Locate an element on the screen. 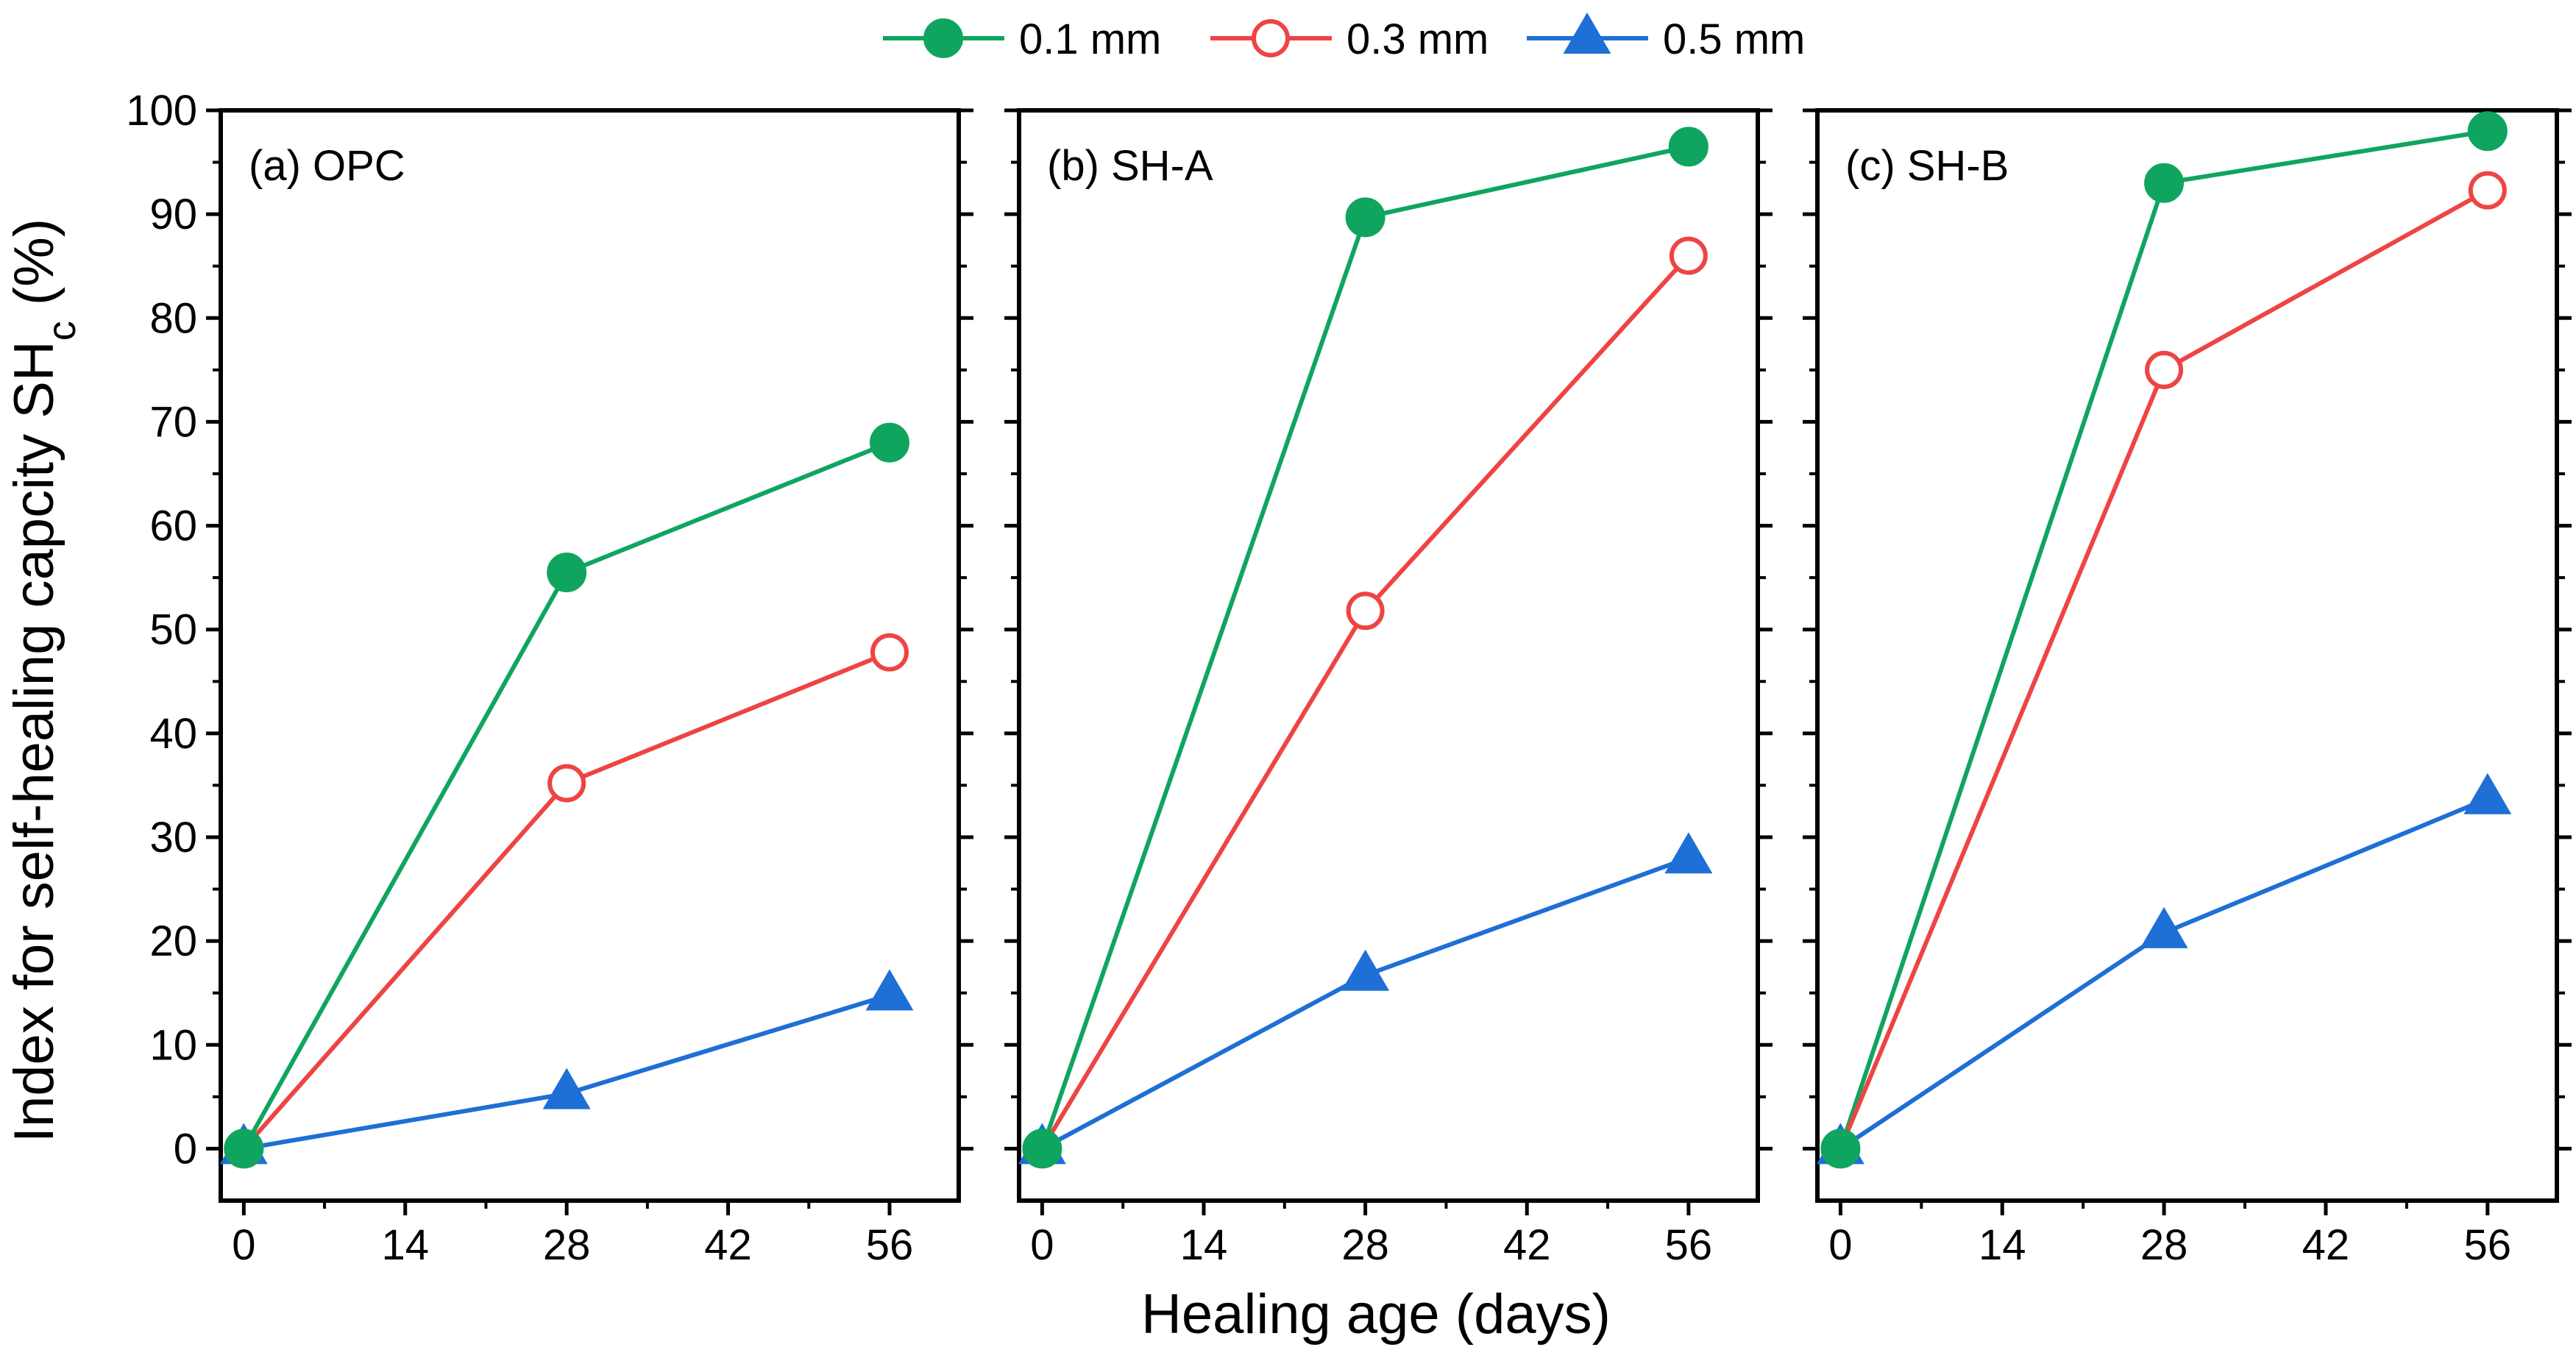  legend-entry-1: 0.1 mm is located at coordinates (1022, 39).